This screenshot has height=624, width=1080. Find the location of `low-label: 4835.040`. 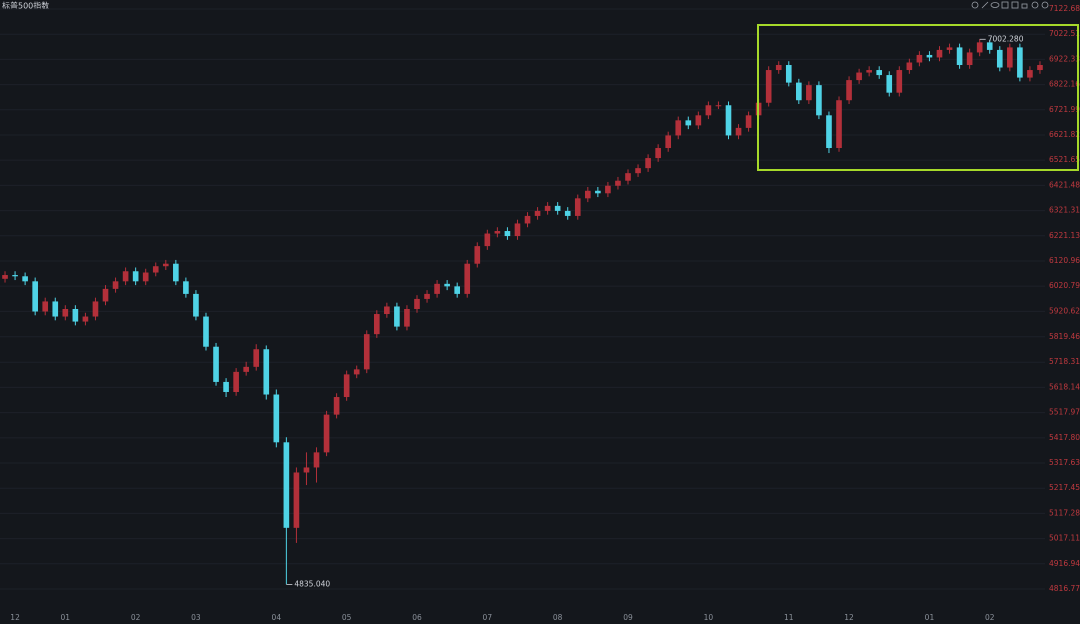

low-label: 4835.040 is located at coordinates (312, 583).